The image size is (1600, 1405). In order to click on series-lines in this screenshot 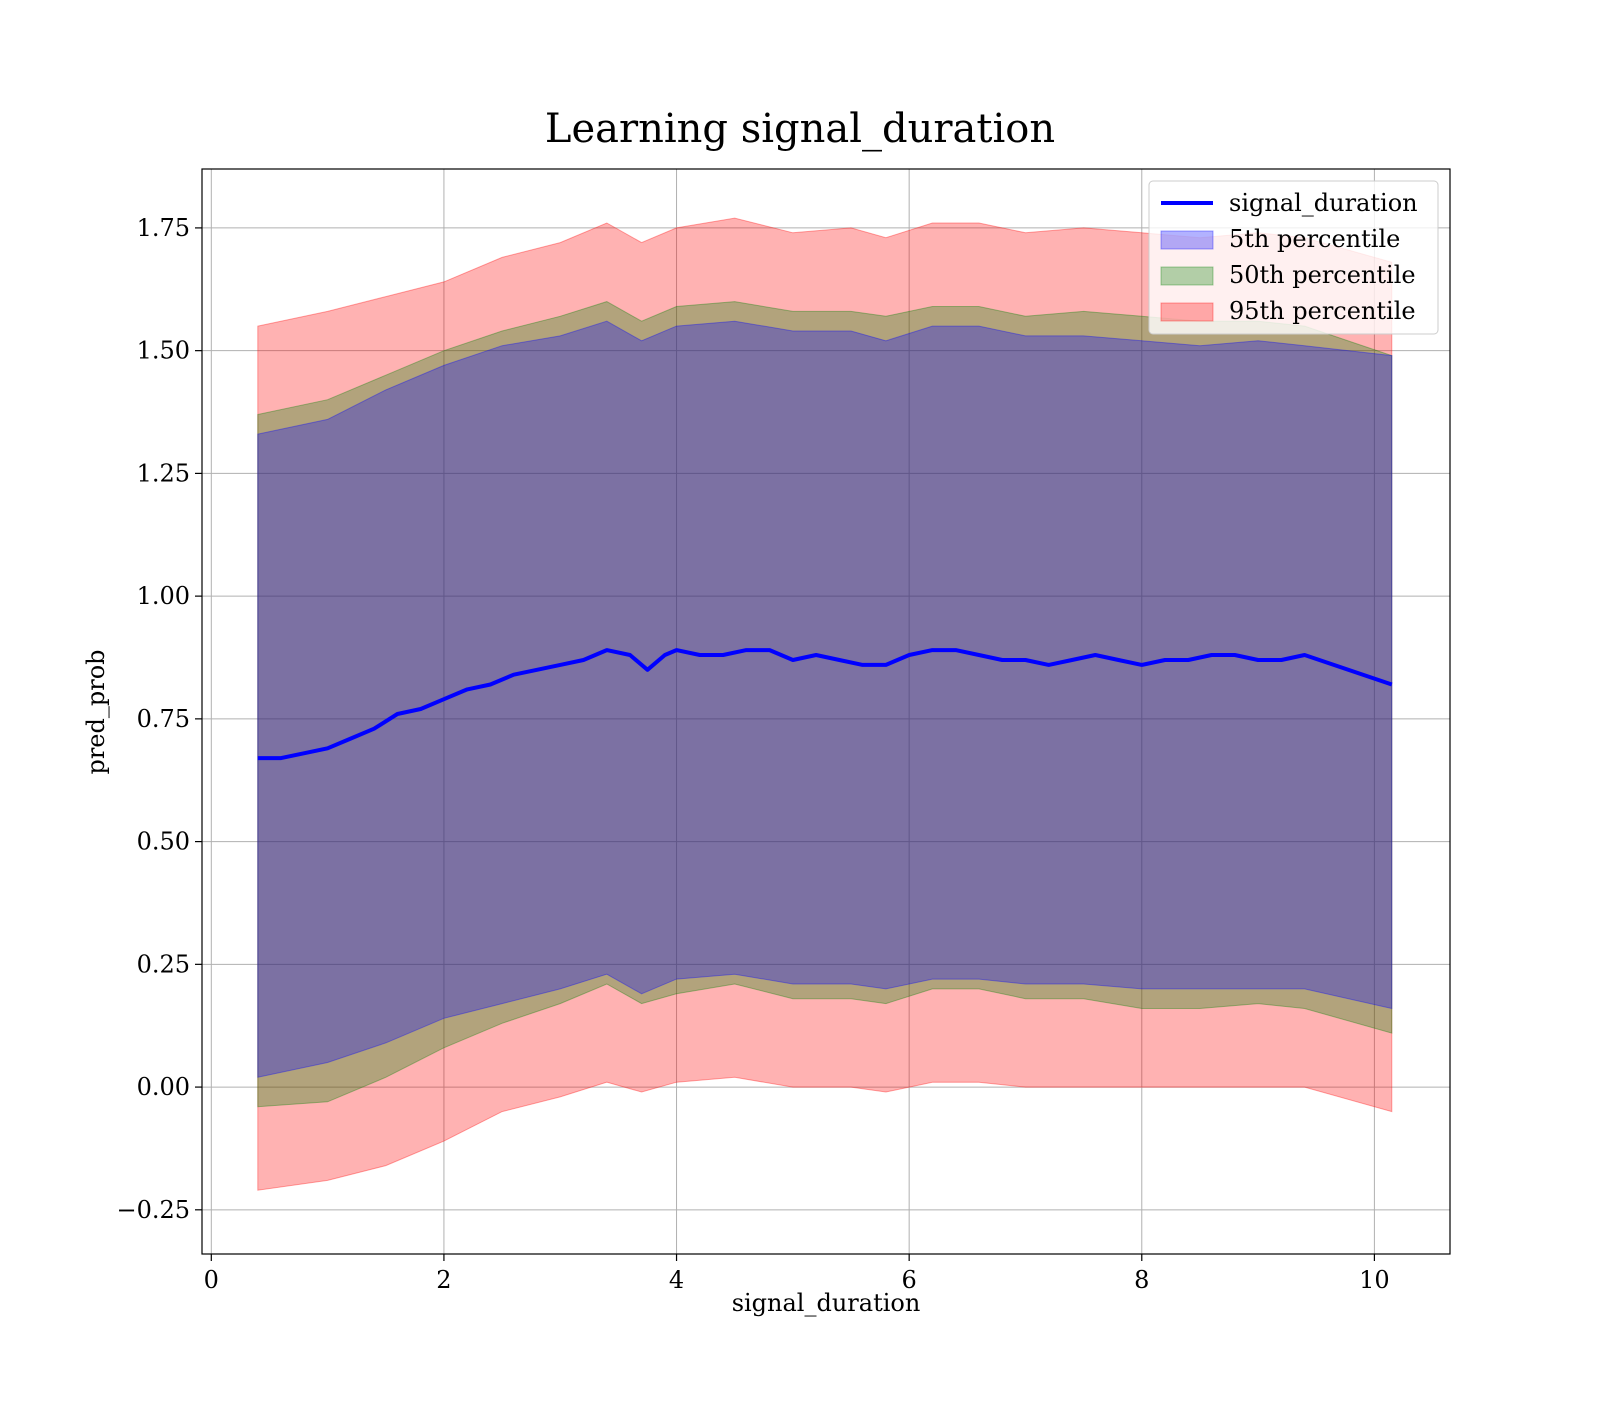, I will do `click(825, 704)`.